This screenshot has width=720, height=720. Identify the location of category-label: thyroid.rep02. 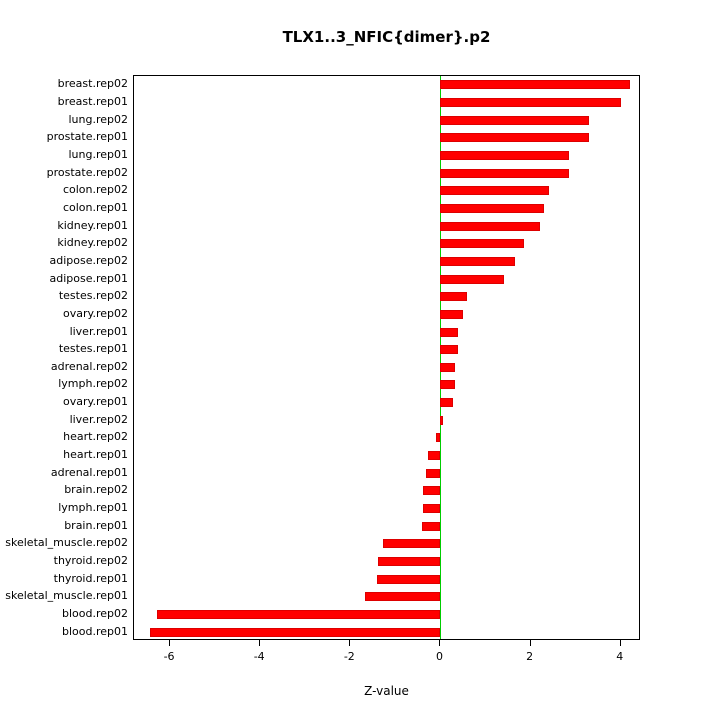
(90, 561).